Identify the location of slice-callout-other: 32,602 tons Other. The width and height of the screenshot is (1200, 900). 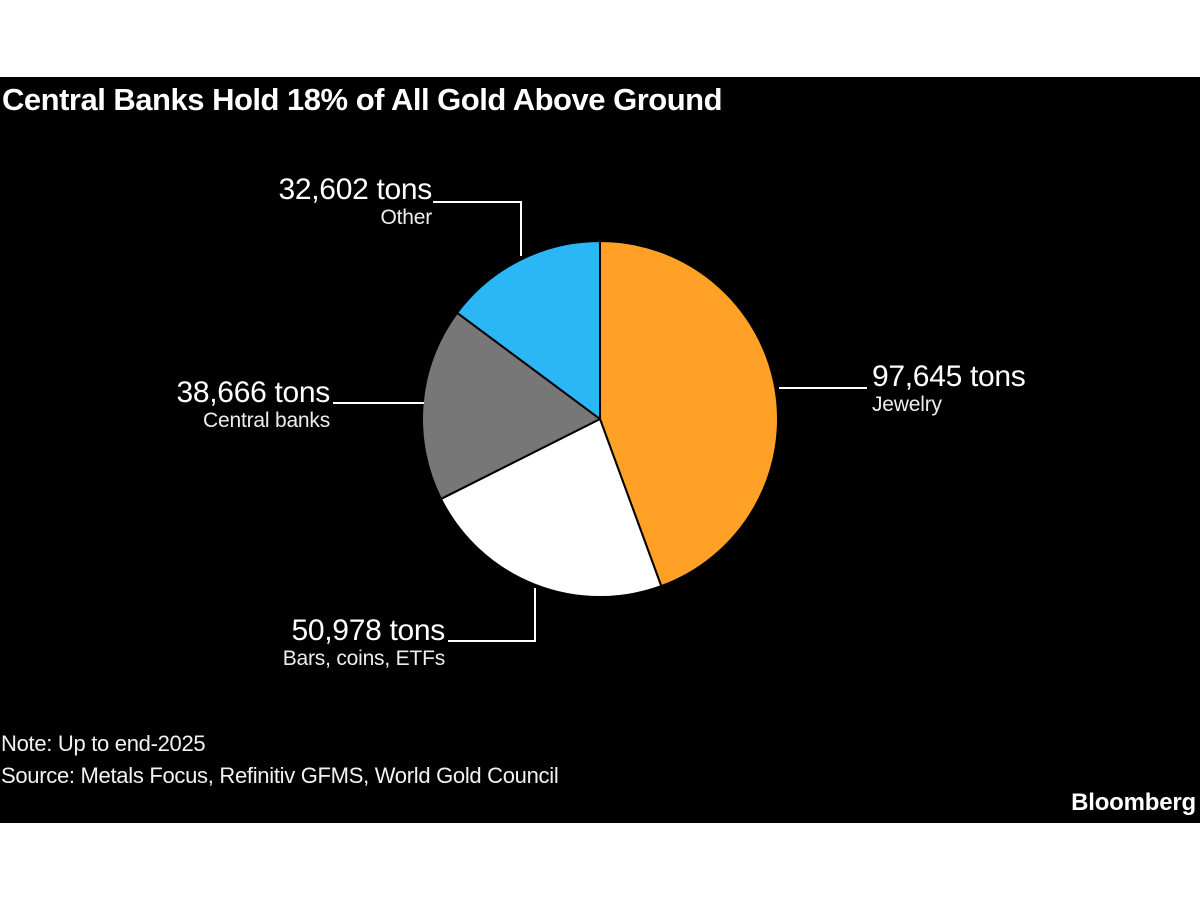
(356, 202).